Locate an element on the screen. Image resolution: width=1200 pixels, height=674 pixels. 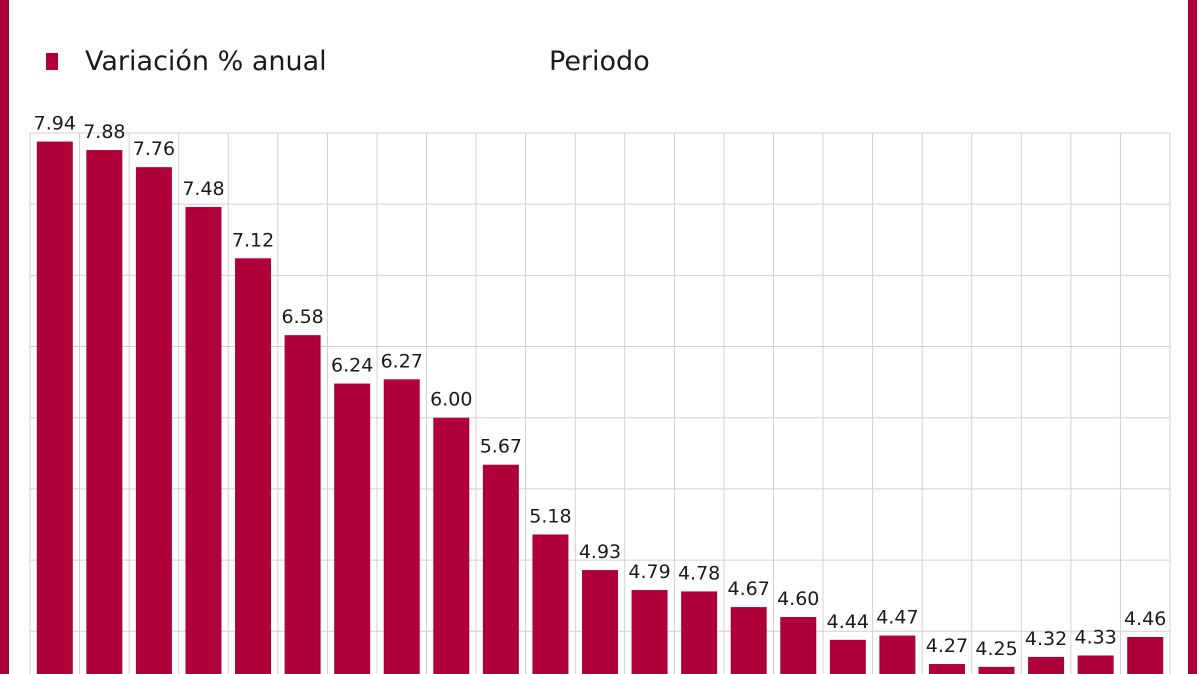
data-label: 6.00 is located at coordinates (451, 400).